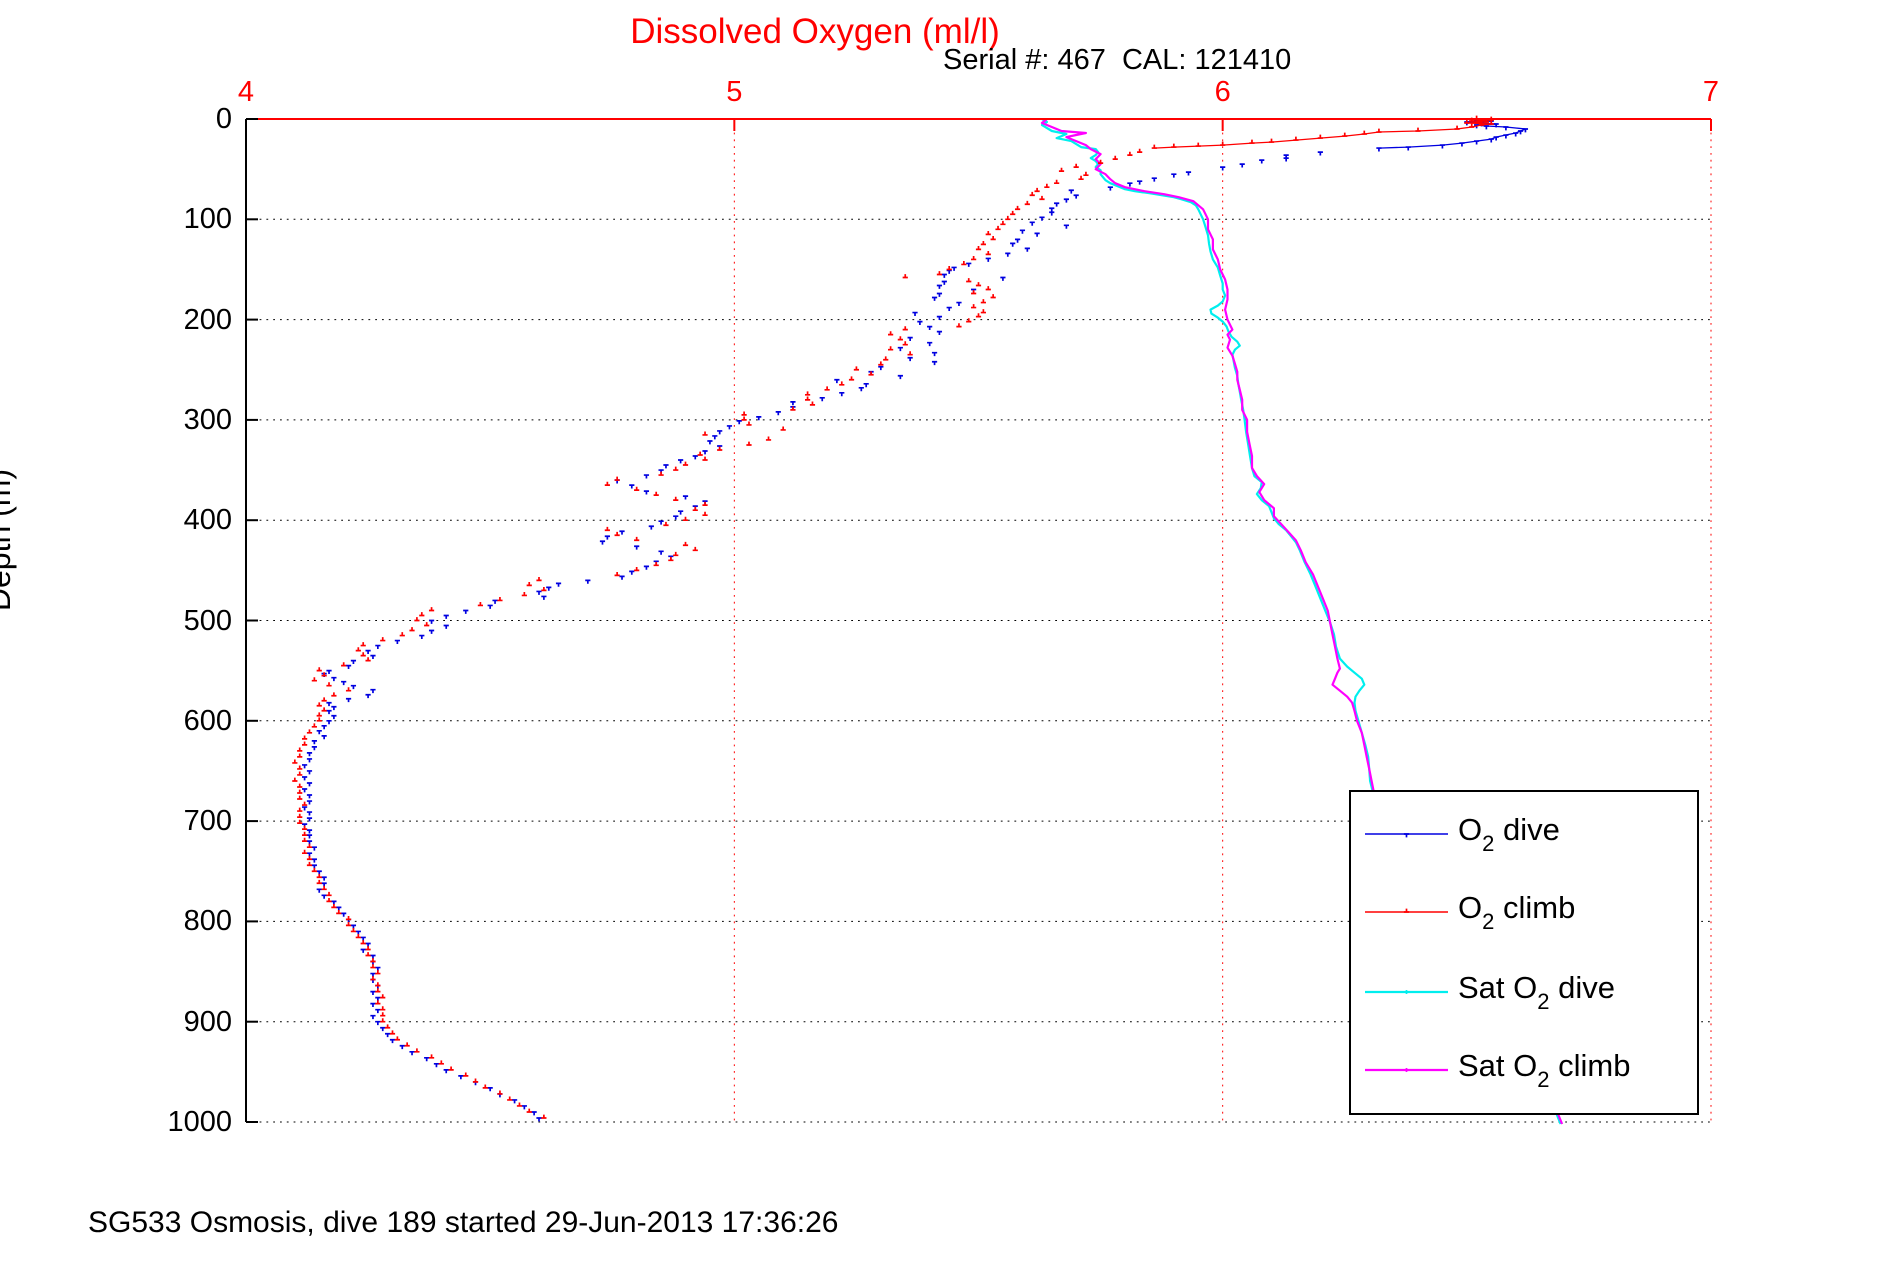  Describe the element at coordinates (207, 319) in the screenshot. I see `y-tick-label: 200` at that location.